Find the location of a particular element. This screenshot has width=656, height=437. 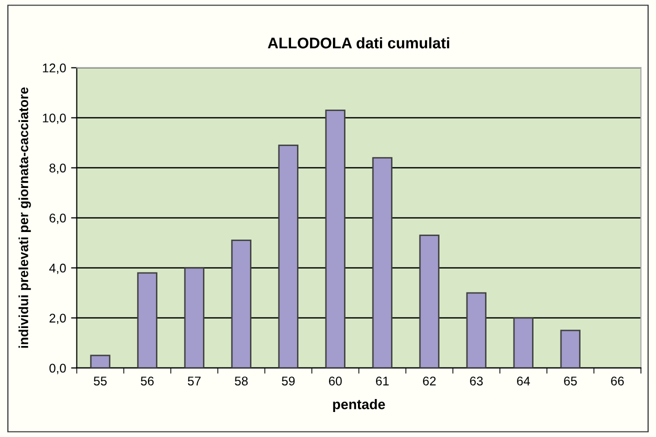

x-tick-label: 60 is located at coordinates (335, 381).